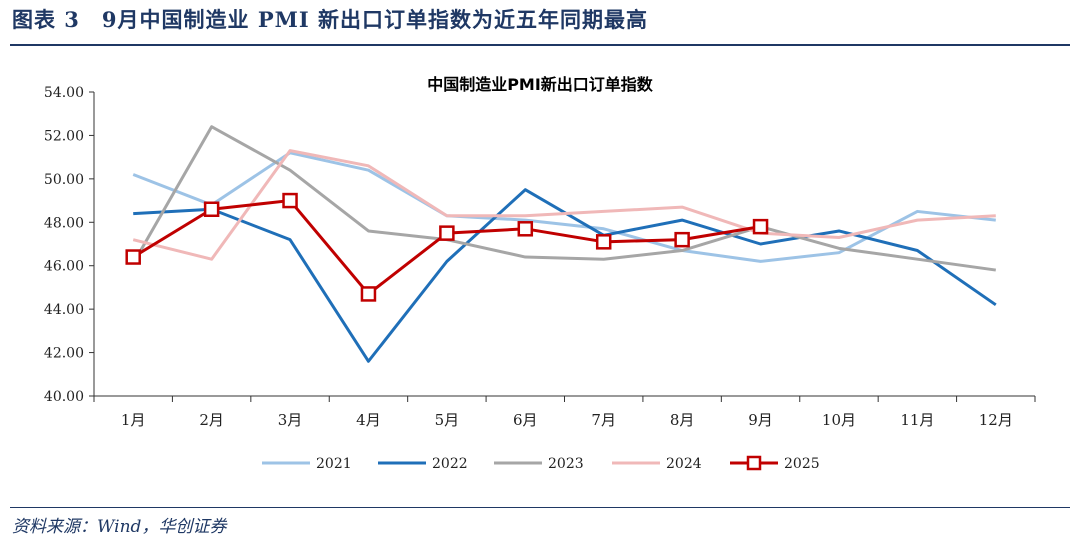  What do you see at coordinates (133, 420) in the screenshot?
I see `x-tick-label: 1月` at bounding box center [133, 420].